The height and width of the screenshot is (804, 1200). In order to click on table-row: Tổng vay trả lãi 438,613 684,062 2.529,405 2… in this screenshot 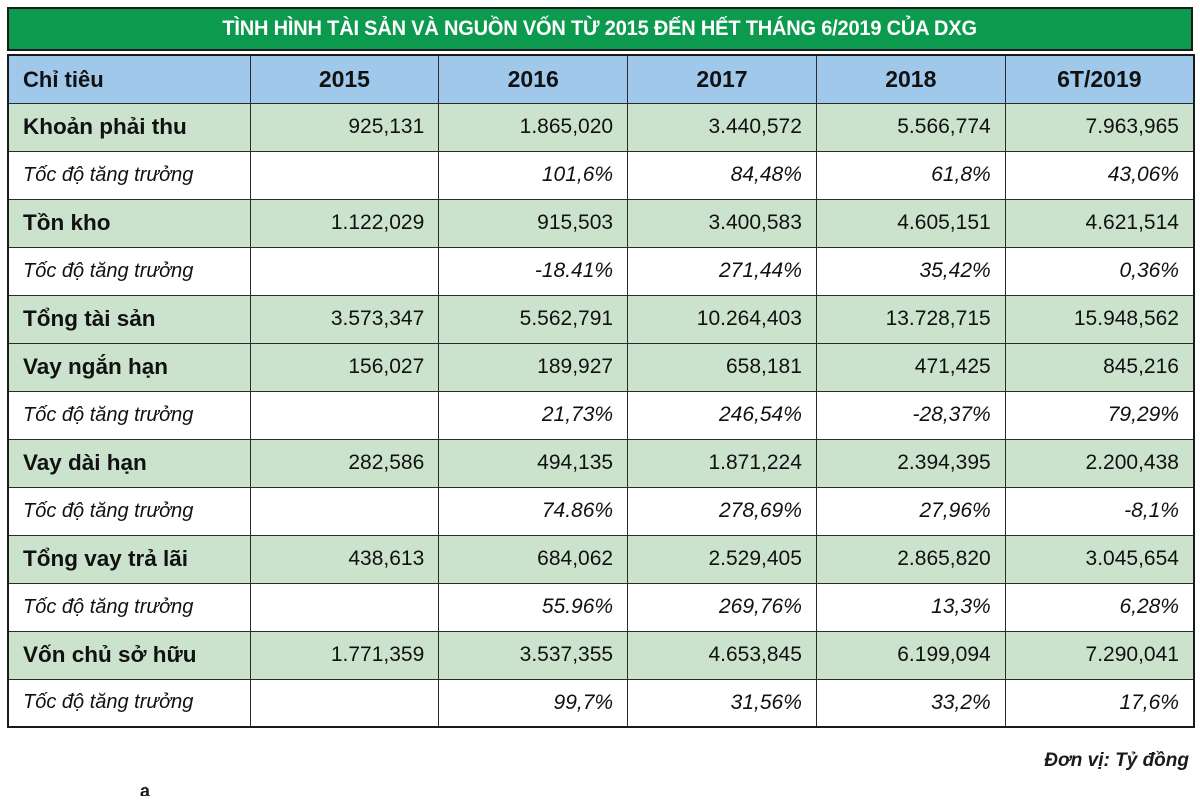, I will do `click(601, 559)`.